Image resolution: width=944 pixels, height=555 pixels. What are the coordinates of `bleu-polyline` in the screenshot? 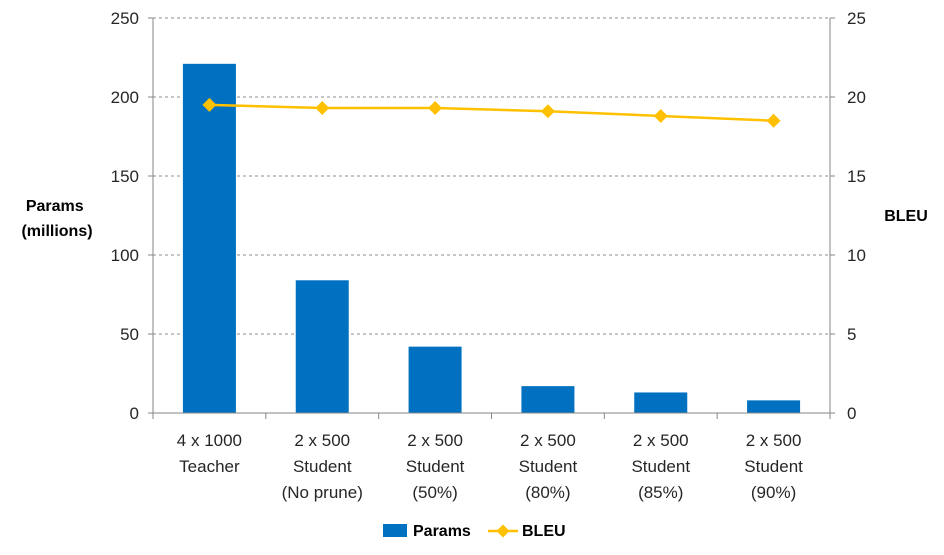 It's located at (491, 112).